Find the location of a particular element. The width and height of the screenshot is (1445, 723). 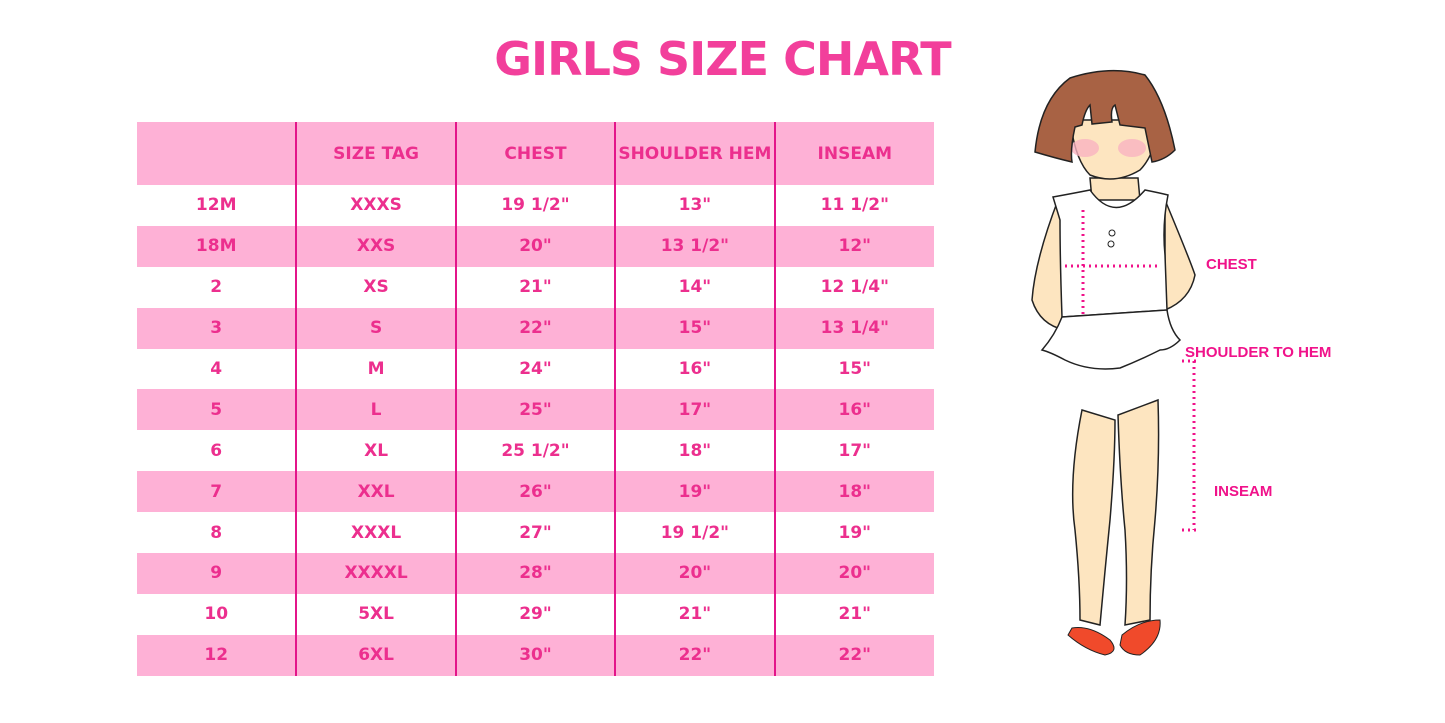

table-cell: 13 1/4" is located at coordinates (853, 328).